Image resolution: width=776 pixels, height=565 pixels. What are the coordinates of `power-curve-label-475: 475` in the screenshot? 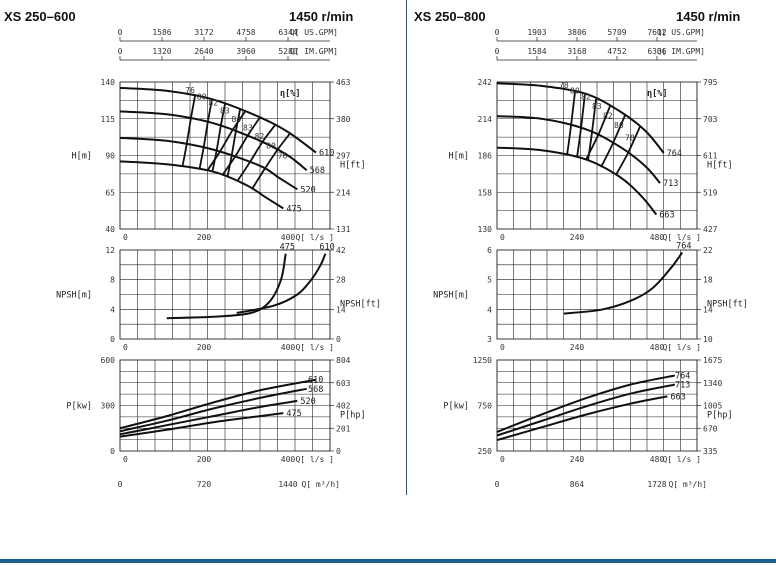 It's located at (293, 414).